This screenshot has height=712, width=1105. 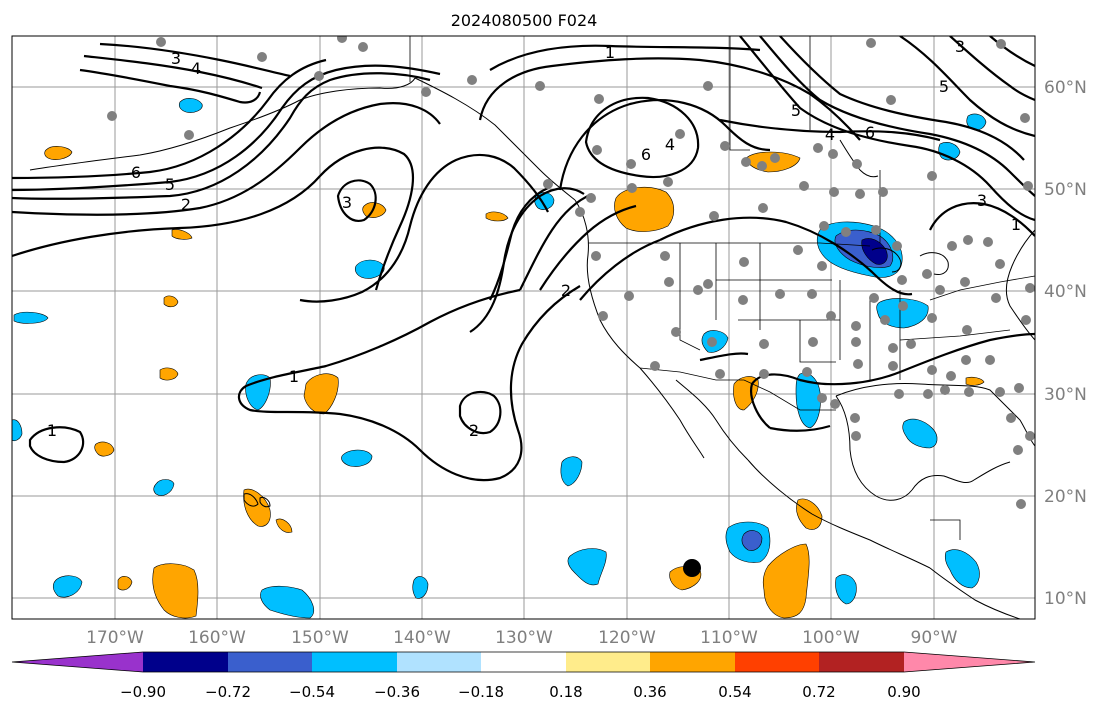 What do you see at coordinates (1065, 497) in the screenshot?
I see `lat-tick-label: 20°N` at bounding box center [1065, 497].